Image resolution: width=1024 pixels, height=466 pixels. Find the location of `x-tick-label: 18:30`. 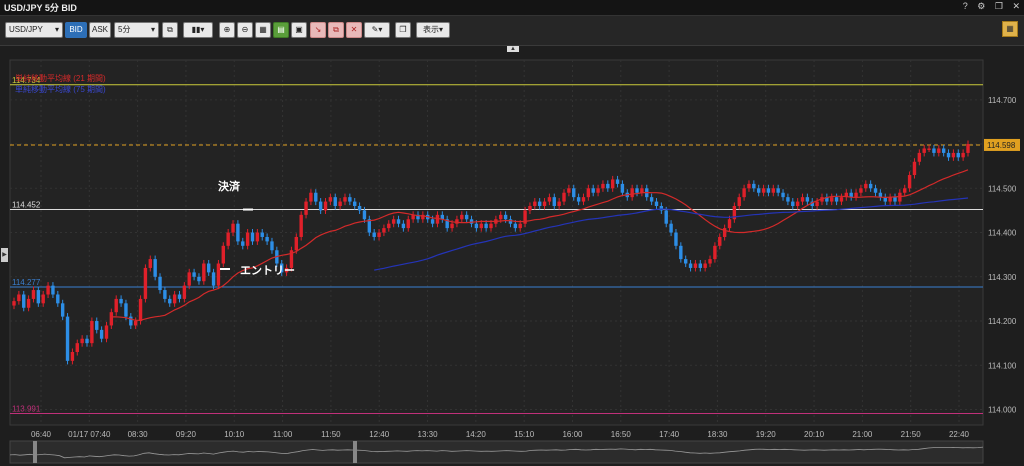

x-tick-label: 18:30 is located at coordinates (717, 434).